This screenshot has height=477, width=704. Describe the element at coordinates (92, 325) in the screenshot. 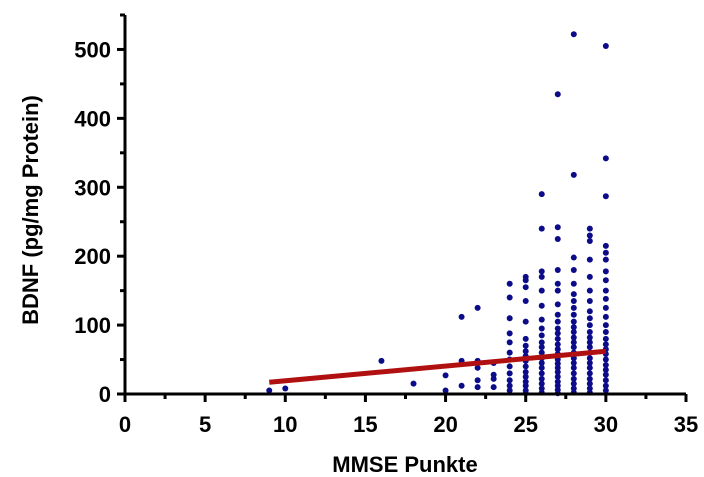

I see `y-tick-label: 100` at that location.